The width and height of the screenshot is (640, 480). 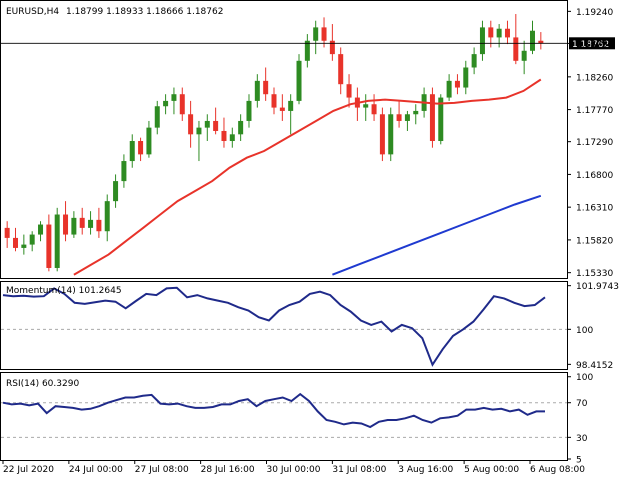 What do you see at coordinates (594, 13) in the screenshot?
I see `price-tick-label: 1.19240` at bounding box center [594, 13].